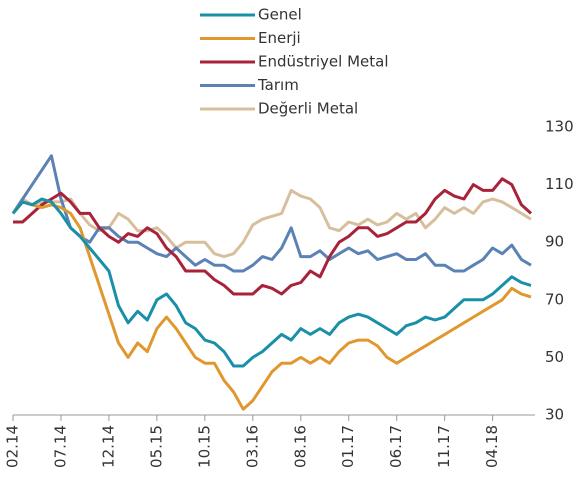  I want to click on series-line, so click(271, 223).